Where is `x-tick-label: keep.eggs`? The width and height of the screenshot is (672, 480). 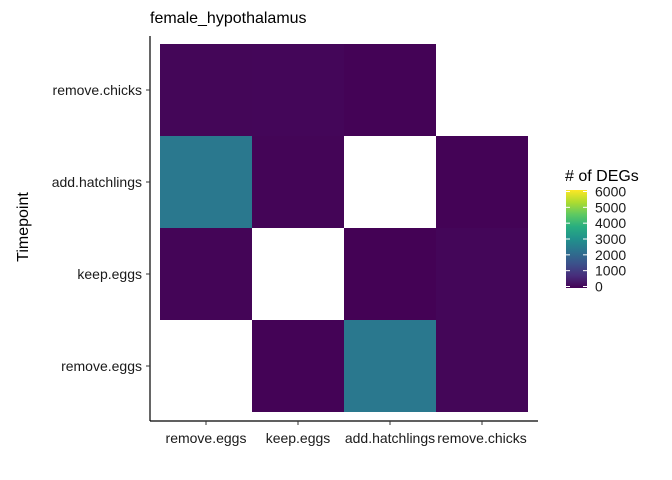
x-tick-label: keep.eggs is located at coordinates (298, 438).